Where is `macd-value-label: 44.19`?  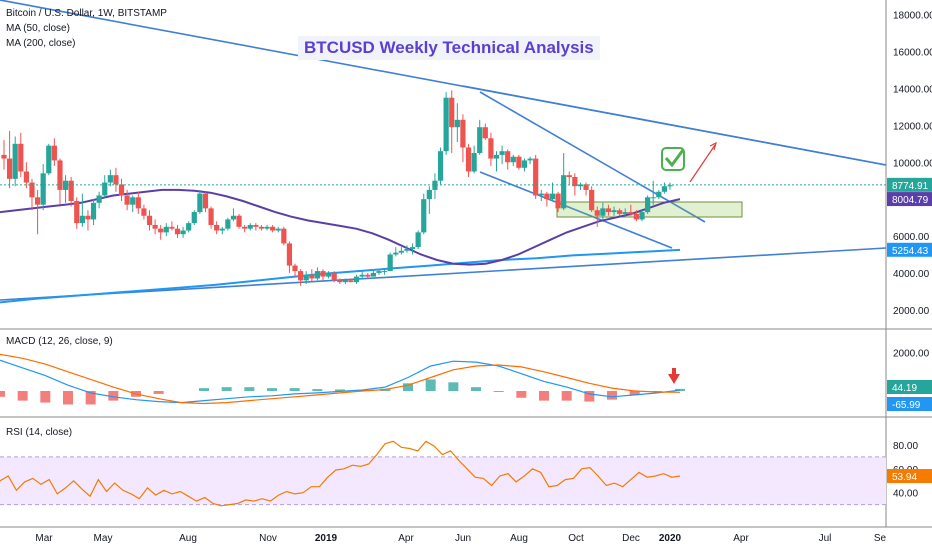
macd-value-label: 44.19 is located at coordinates (904, 388).